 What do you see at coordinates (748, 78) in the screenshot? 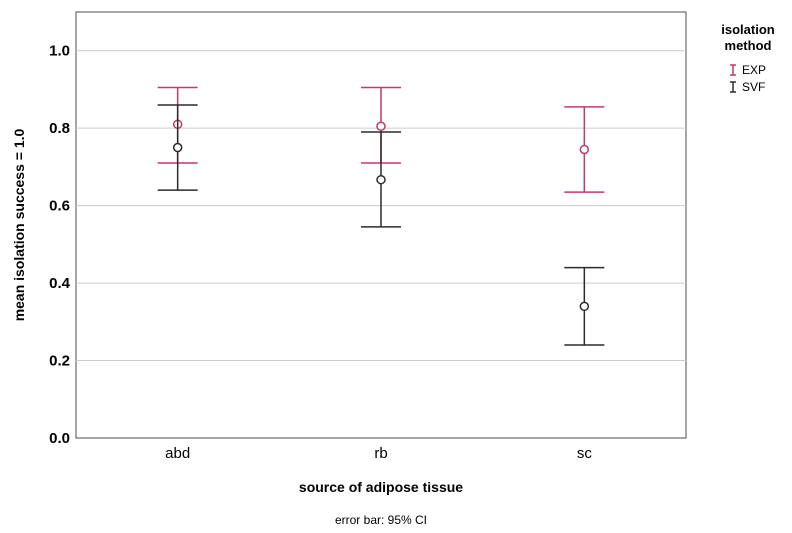
I see `legend-items: EXP SVF` at bounding box center [748, 78].